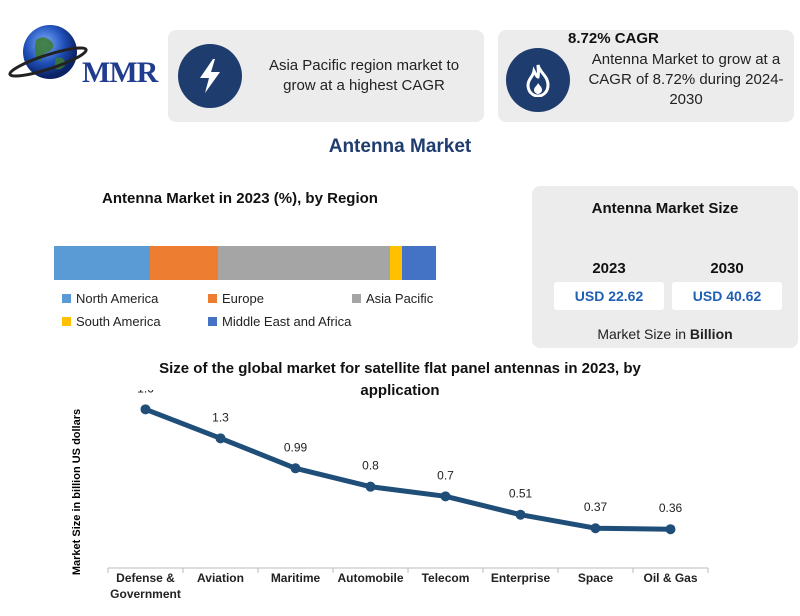 Image resolution: width=800 pixels, height=616 pixels. I want to click on legend-item: South America, so click(111, 321).